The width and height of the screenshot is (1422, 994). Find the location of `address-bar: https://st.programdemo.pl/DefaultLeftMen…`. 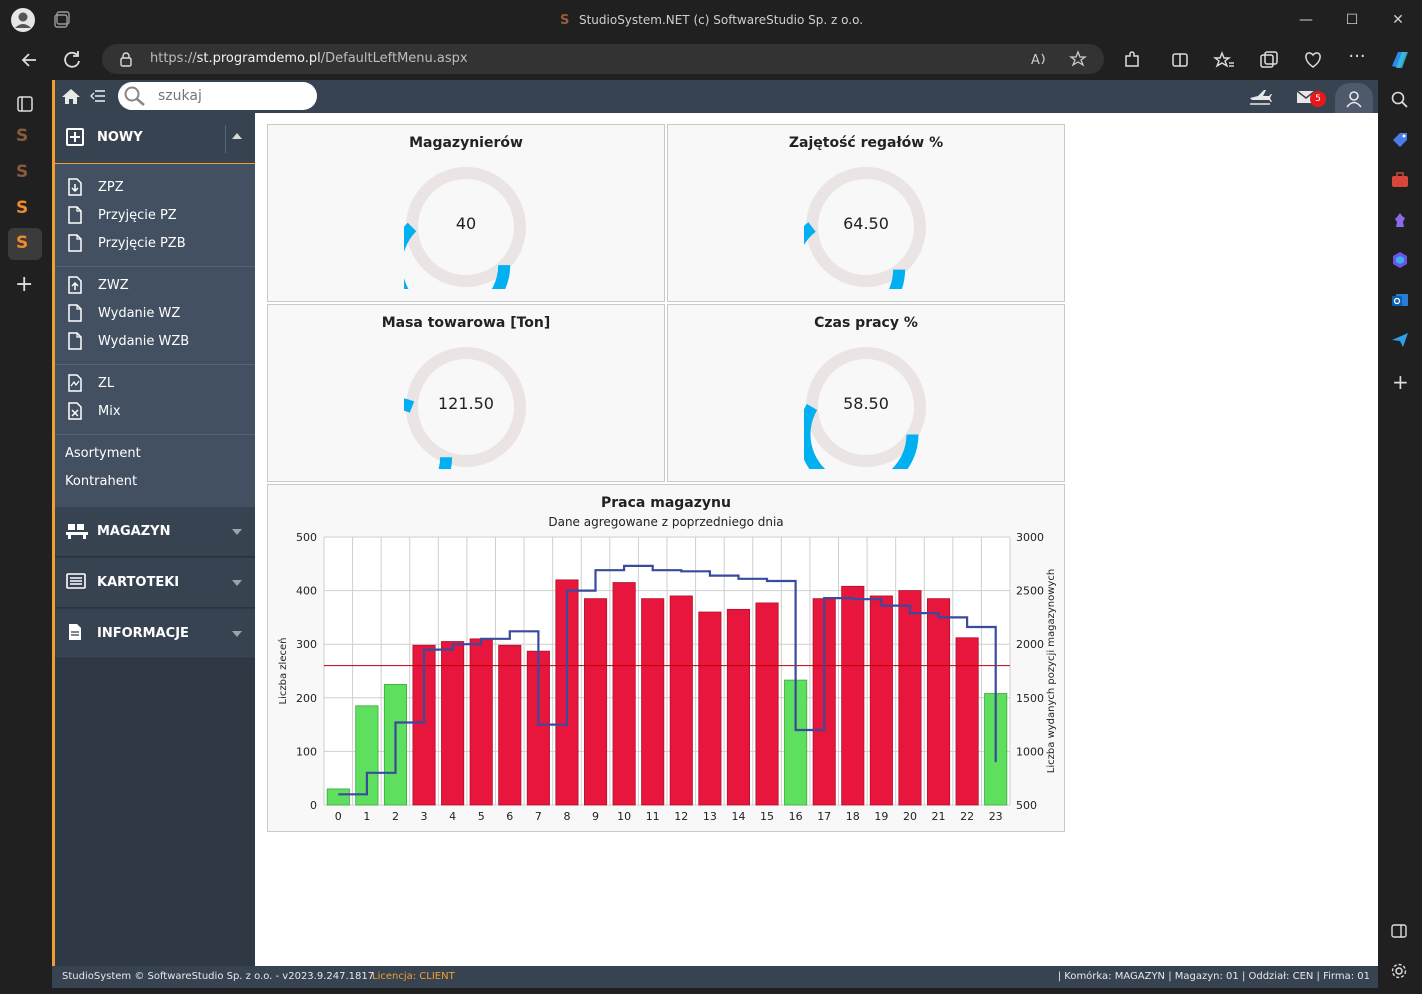

address-bar: https://st.programdemo.pl/DefaultLeftMen… is located at coordinates (603, 59).